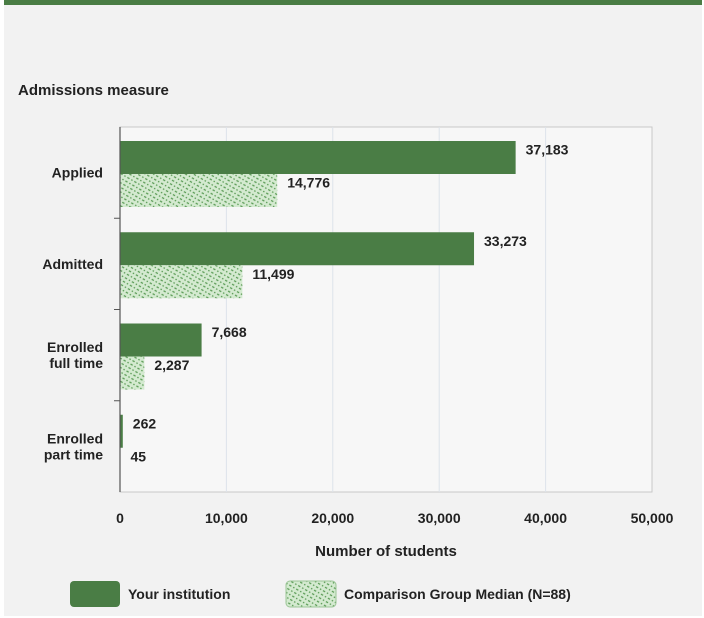 Image resolution: width=704 pixels, height=618 pixels. What do you see at coordinates (171, 365) in the screenshot?
I see `value-label: 2,287` at bounding box center [171, 365].